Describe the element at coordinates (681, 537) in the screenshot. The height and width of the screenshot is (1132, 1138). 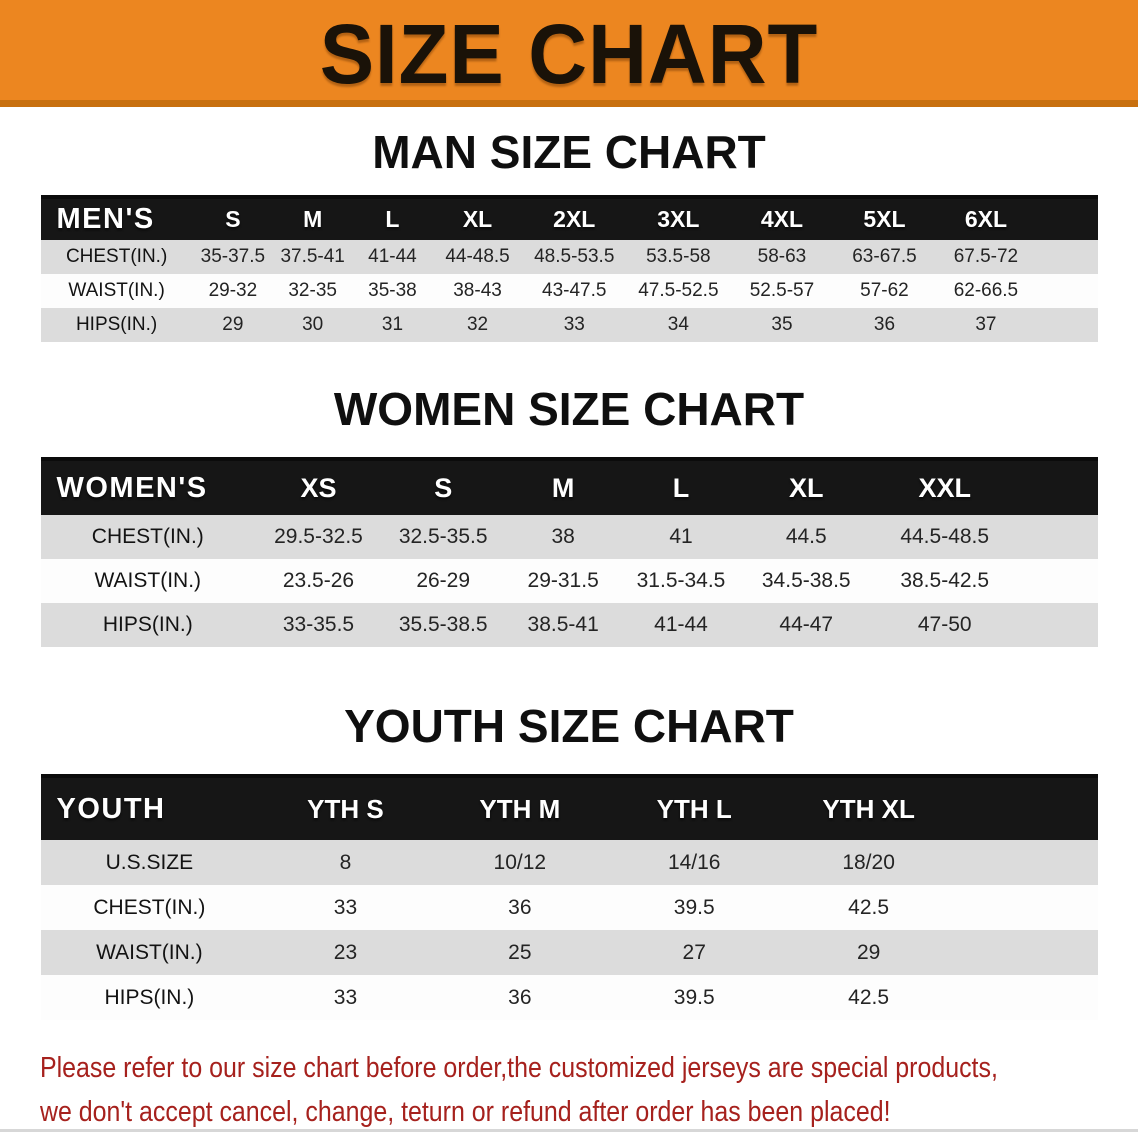
I see `size-value-cell: 41` at that location.